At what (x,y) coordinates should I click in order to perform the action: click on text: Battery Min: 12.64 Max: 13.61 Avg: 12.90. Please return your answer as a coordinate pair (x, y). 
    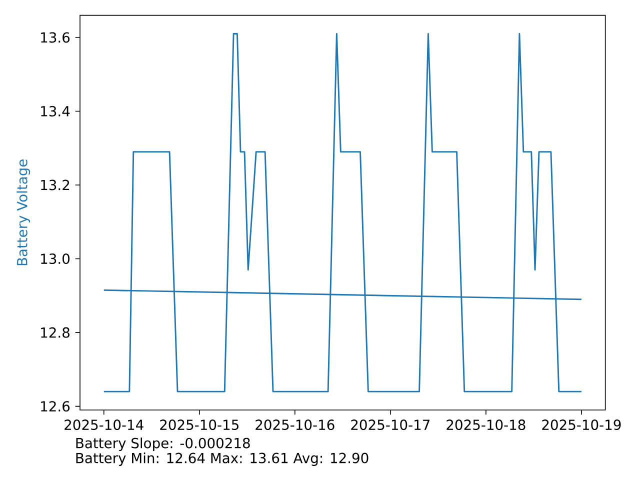
    Looking at the image, I should click on (222, 459).